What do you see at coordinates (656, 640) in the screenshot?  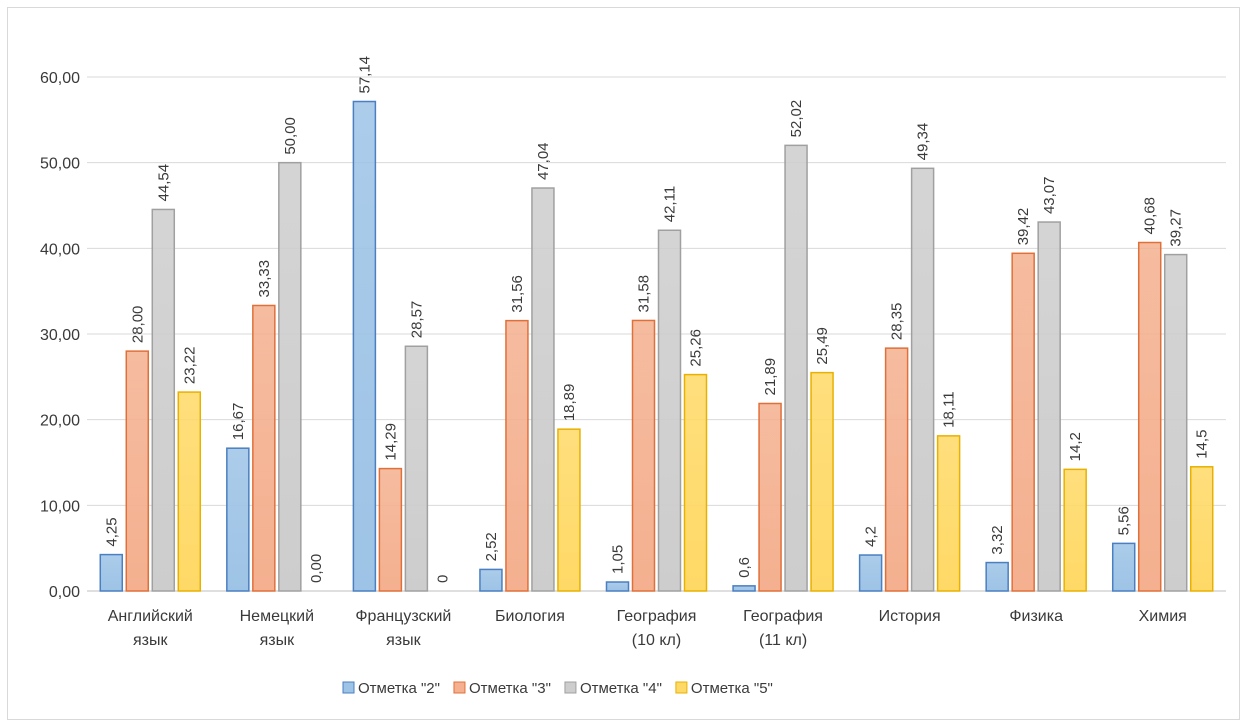 I see `category-label: (10 кл)` at bounding box center [656, 640].